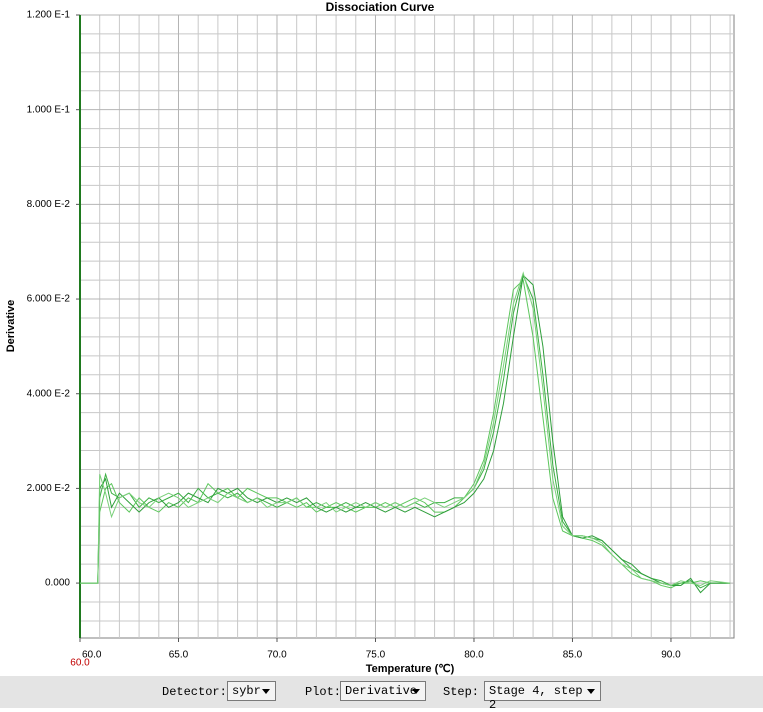 The width and height of the screenshot is (763, 712). I want to click on plot-select: Derivative, so click(383, 691).